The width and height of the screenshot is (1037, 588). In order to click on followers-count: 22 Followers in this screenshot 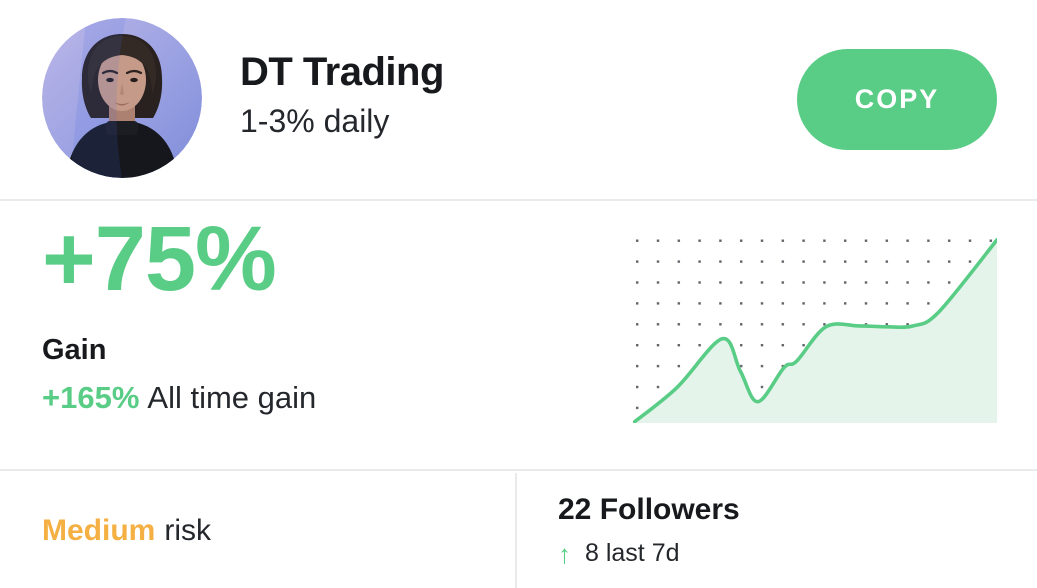, I will do `click(649, 509)`.